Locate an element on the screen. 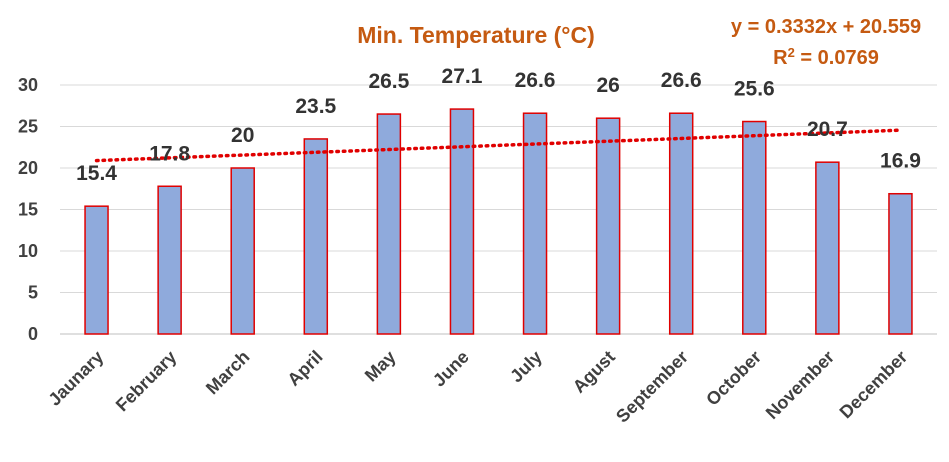 This screenshot has height=462, width=949. y-tick-label: 15 is located at coordinates (28, 210).